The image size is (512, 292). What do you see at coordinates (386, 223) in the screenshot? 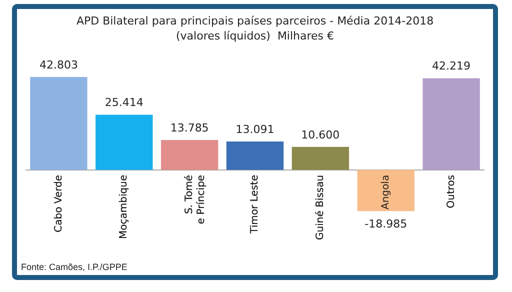
I see `data-label: -18.985` at bounding box center [386, 223].